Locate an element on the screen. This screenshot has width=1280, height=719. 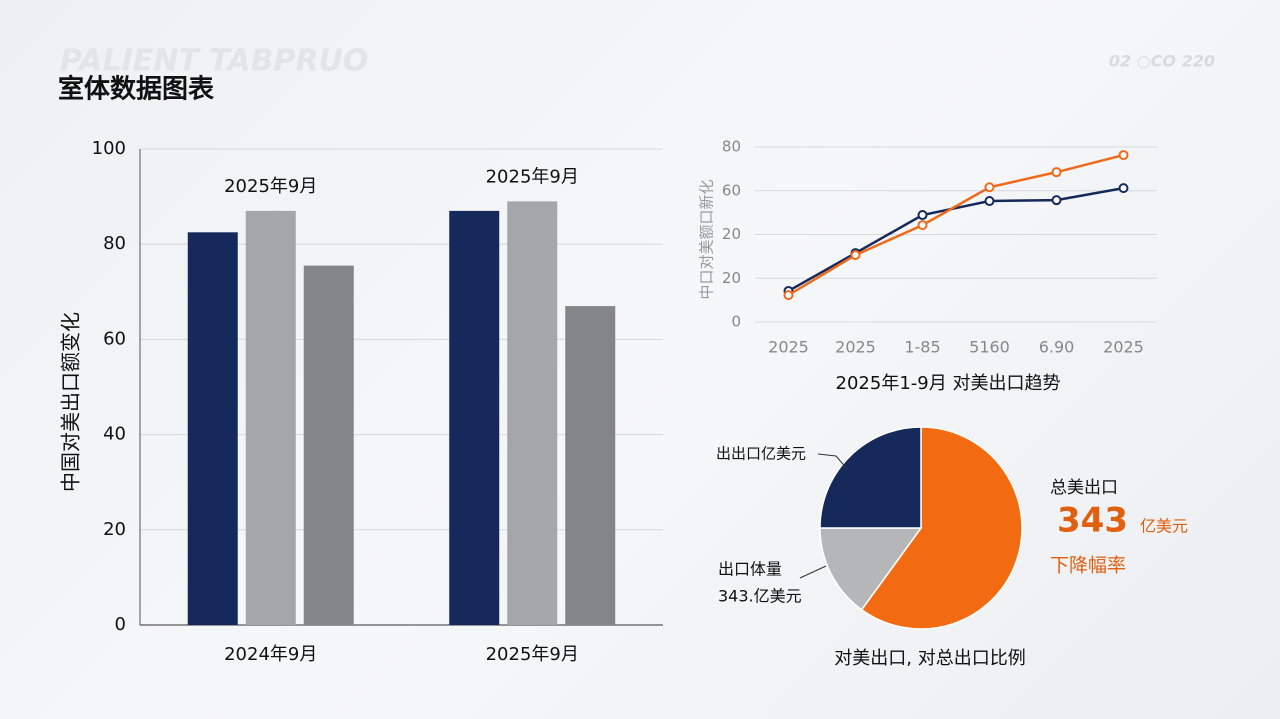
watermark: PALIENT TABPRUO is located at coordinates (214, 61).